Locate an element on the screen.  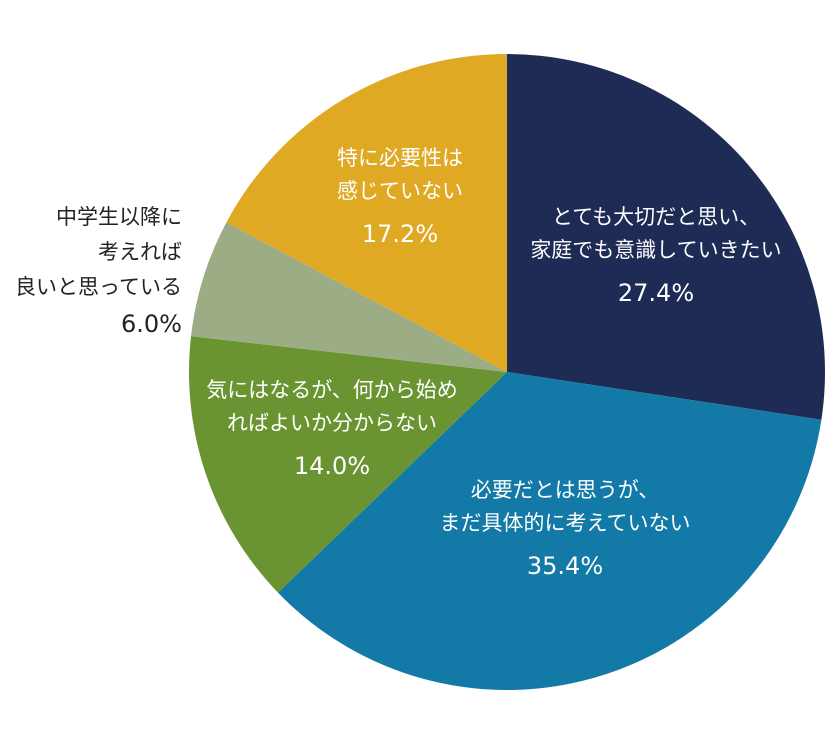
slice-label-line: ればよいか分からない is located at coordinates (332, 423).